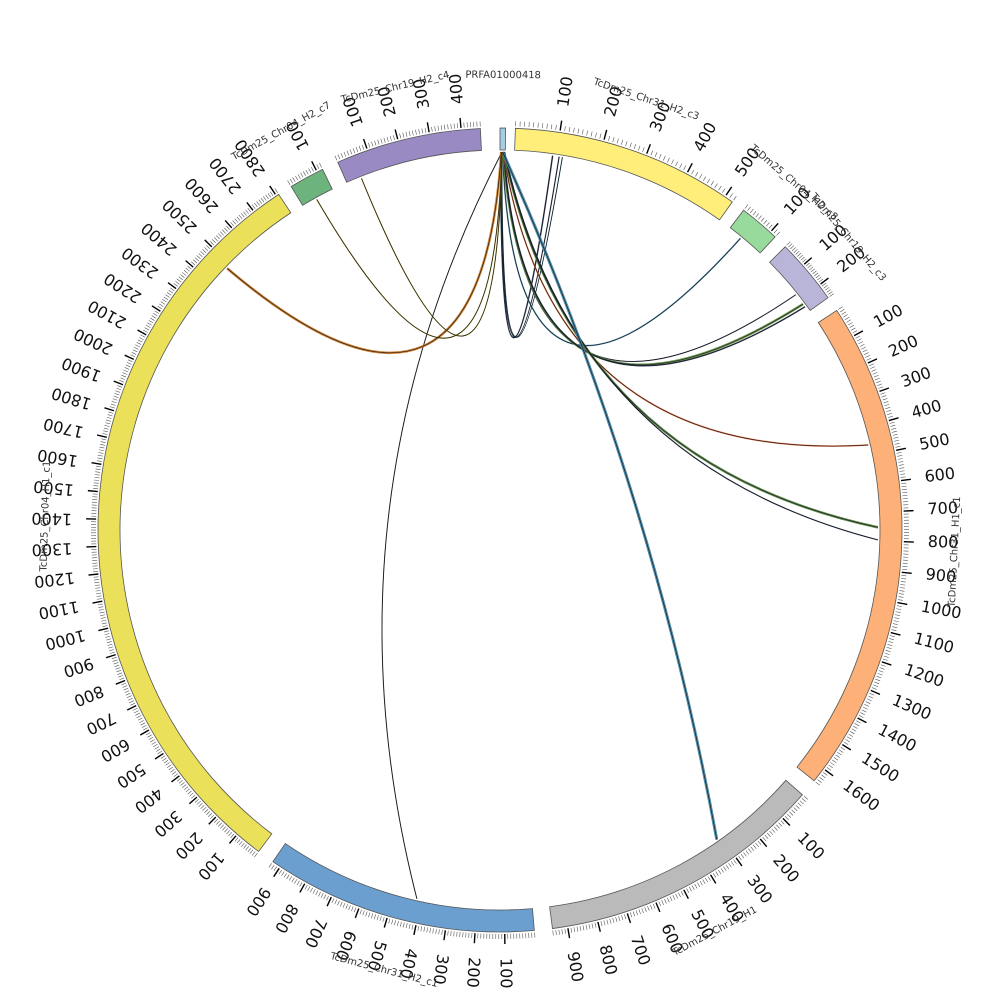 Image resolution: width=1000 pixels, height=1000 pixels. Describe the element at coordinates (903, 346) in the screenshot. I see `tick-label: 200` at that location.